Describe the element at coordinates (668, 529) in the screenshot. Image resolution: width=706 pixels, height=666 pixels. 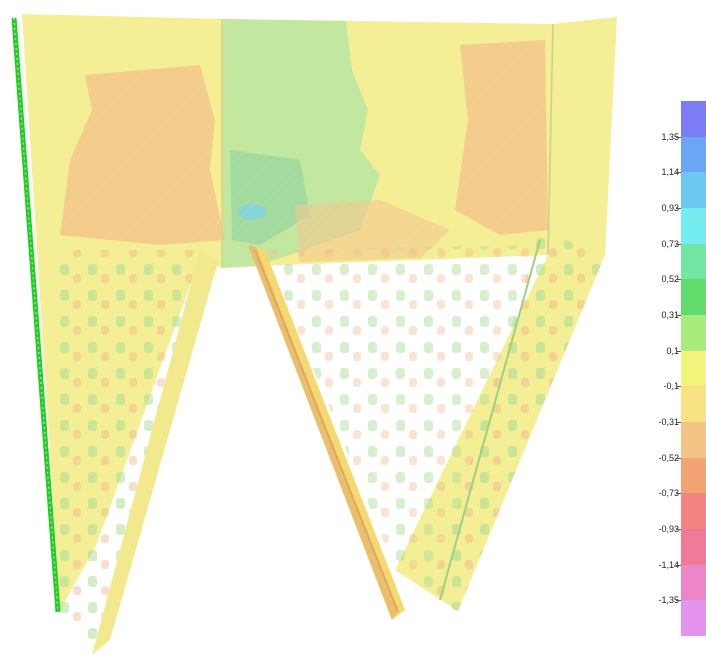
I see `legend-label: -0,93` at that location.